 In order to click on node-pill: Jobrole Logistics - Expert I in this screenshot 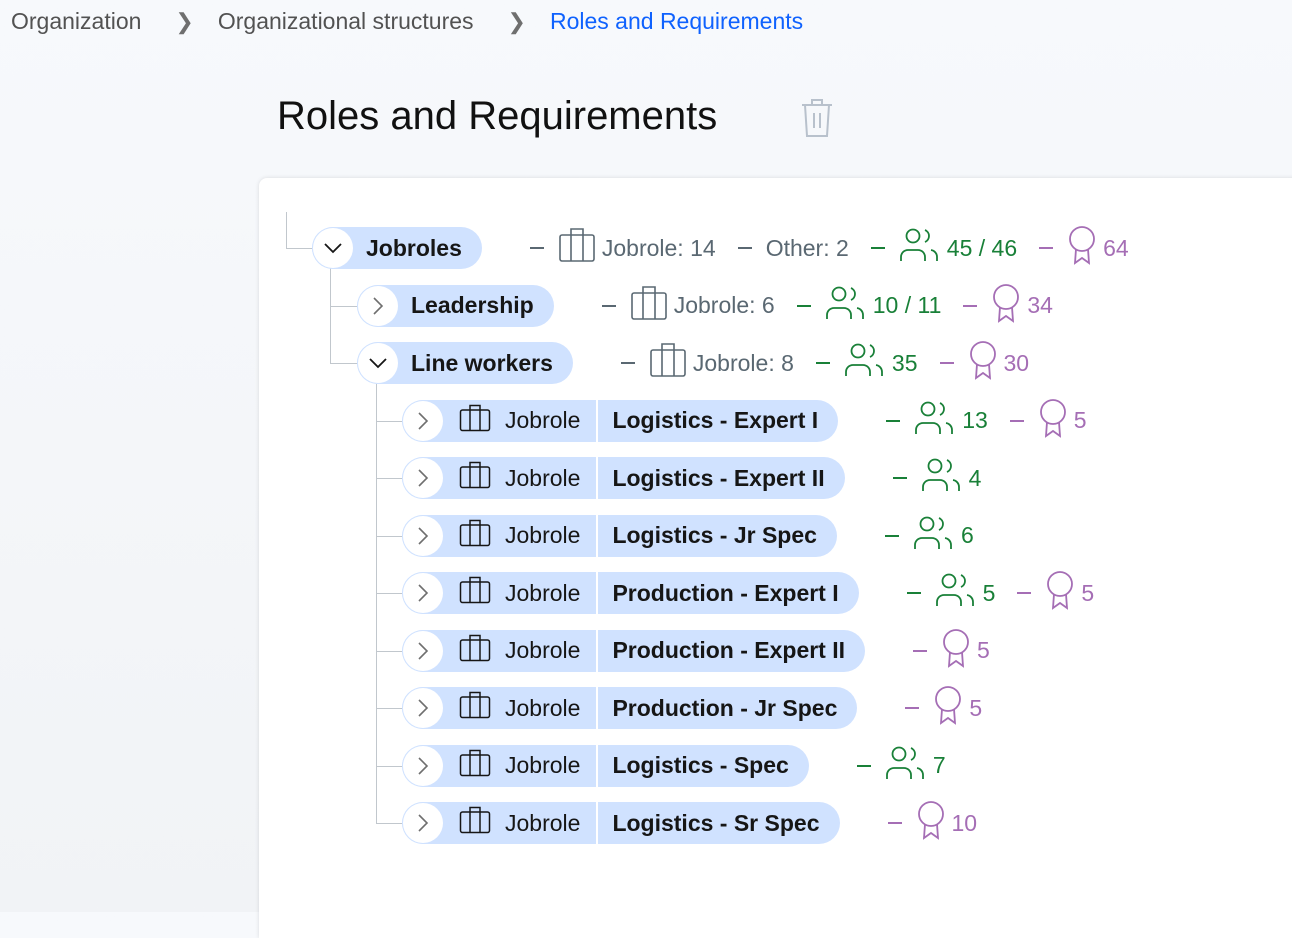, I will do `click(620, 420)`.